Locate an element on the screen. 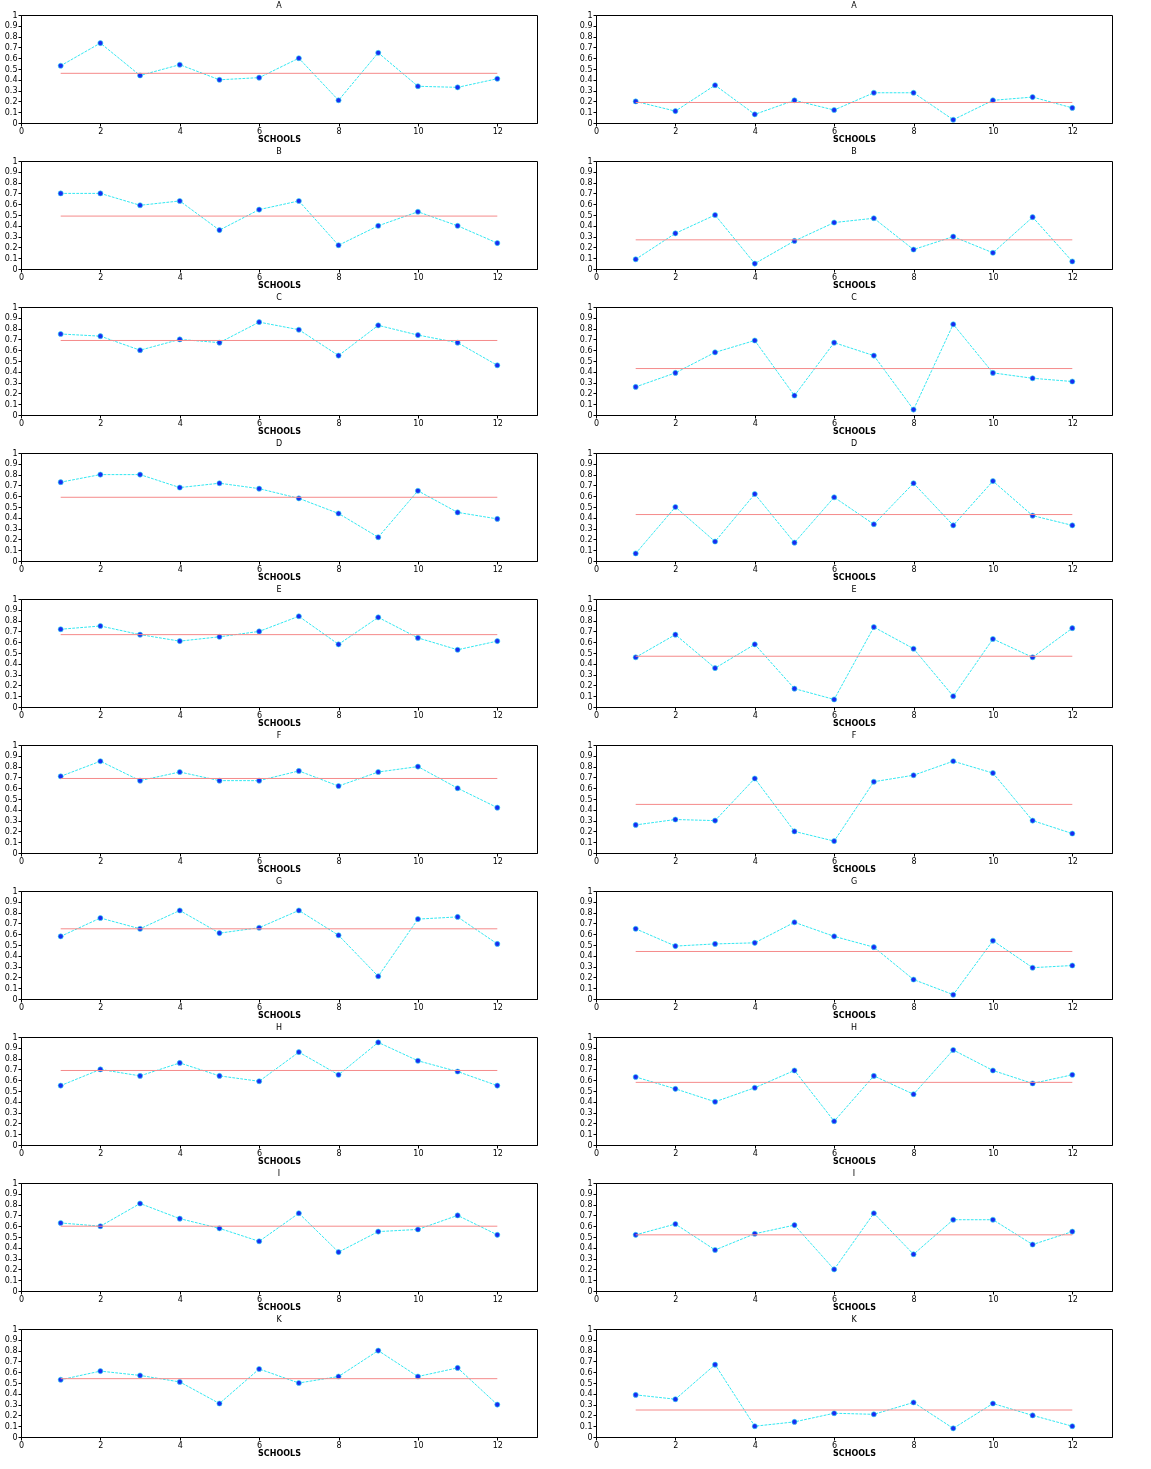  chart-title: H is located at coordinates (854, 1027).